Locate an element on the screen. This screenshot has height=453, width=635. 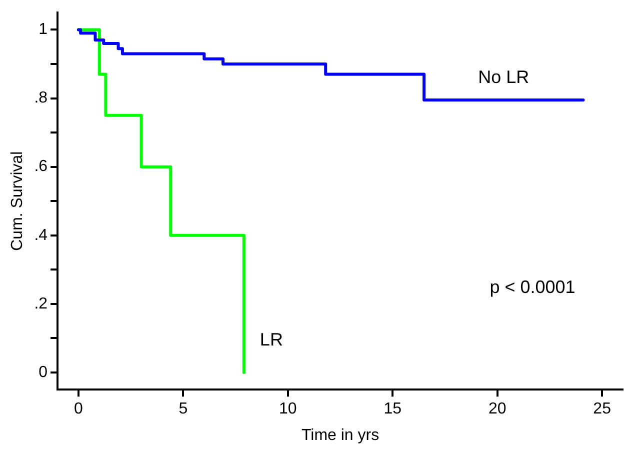
y-tick-label: 0 is located at coordinates (43, 372).